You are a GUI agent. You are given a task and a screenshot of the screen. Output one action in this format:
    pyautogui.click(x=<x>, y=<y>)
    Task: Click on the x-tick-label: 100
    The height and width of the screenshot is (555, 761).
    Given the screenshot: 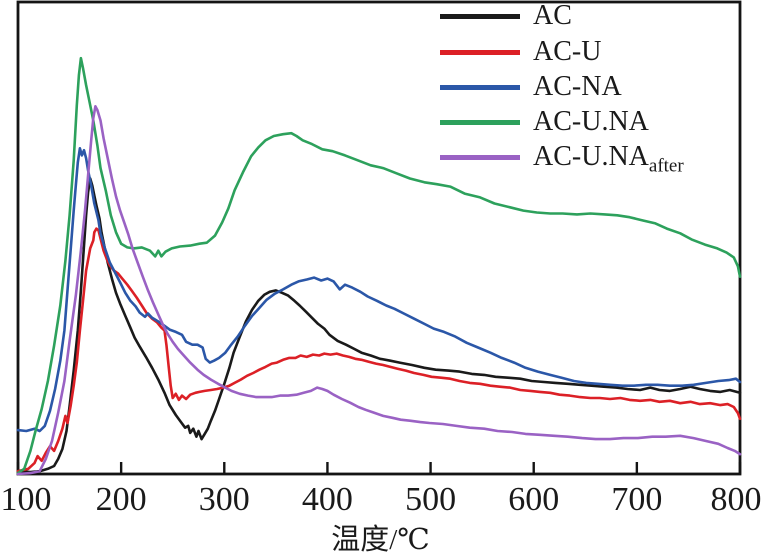 What is the action you would take?
    pyautogui.click(x=26, y=499)
    